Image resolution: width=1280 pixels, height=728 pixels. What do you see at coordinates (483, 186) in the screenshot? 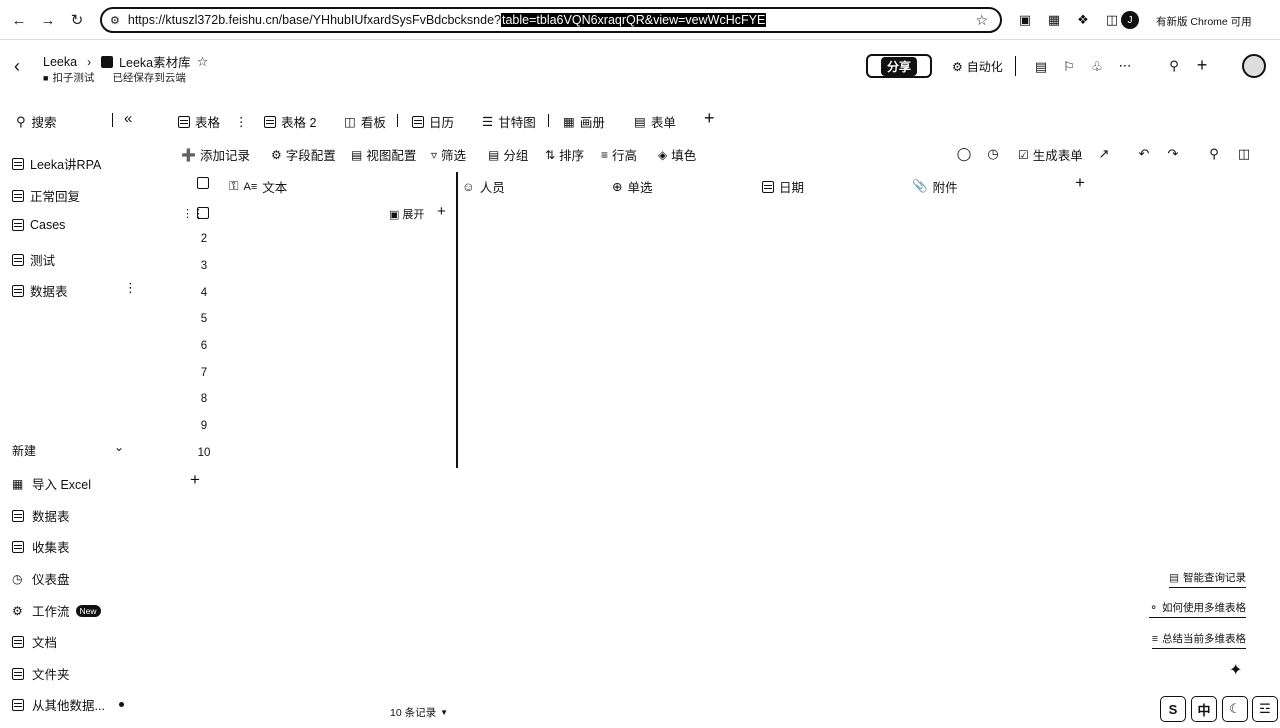
I see `column-header-person: ☺ 人员` at bounding box center [483, 186].